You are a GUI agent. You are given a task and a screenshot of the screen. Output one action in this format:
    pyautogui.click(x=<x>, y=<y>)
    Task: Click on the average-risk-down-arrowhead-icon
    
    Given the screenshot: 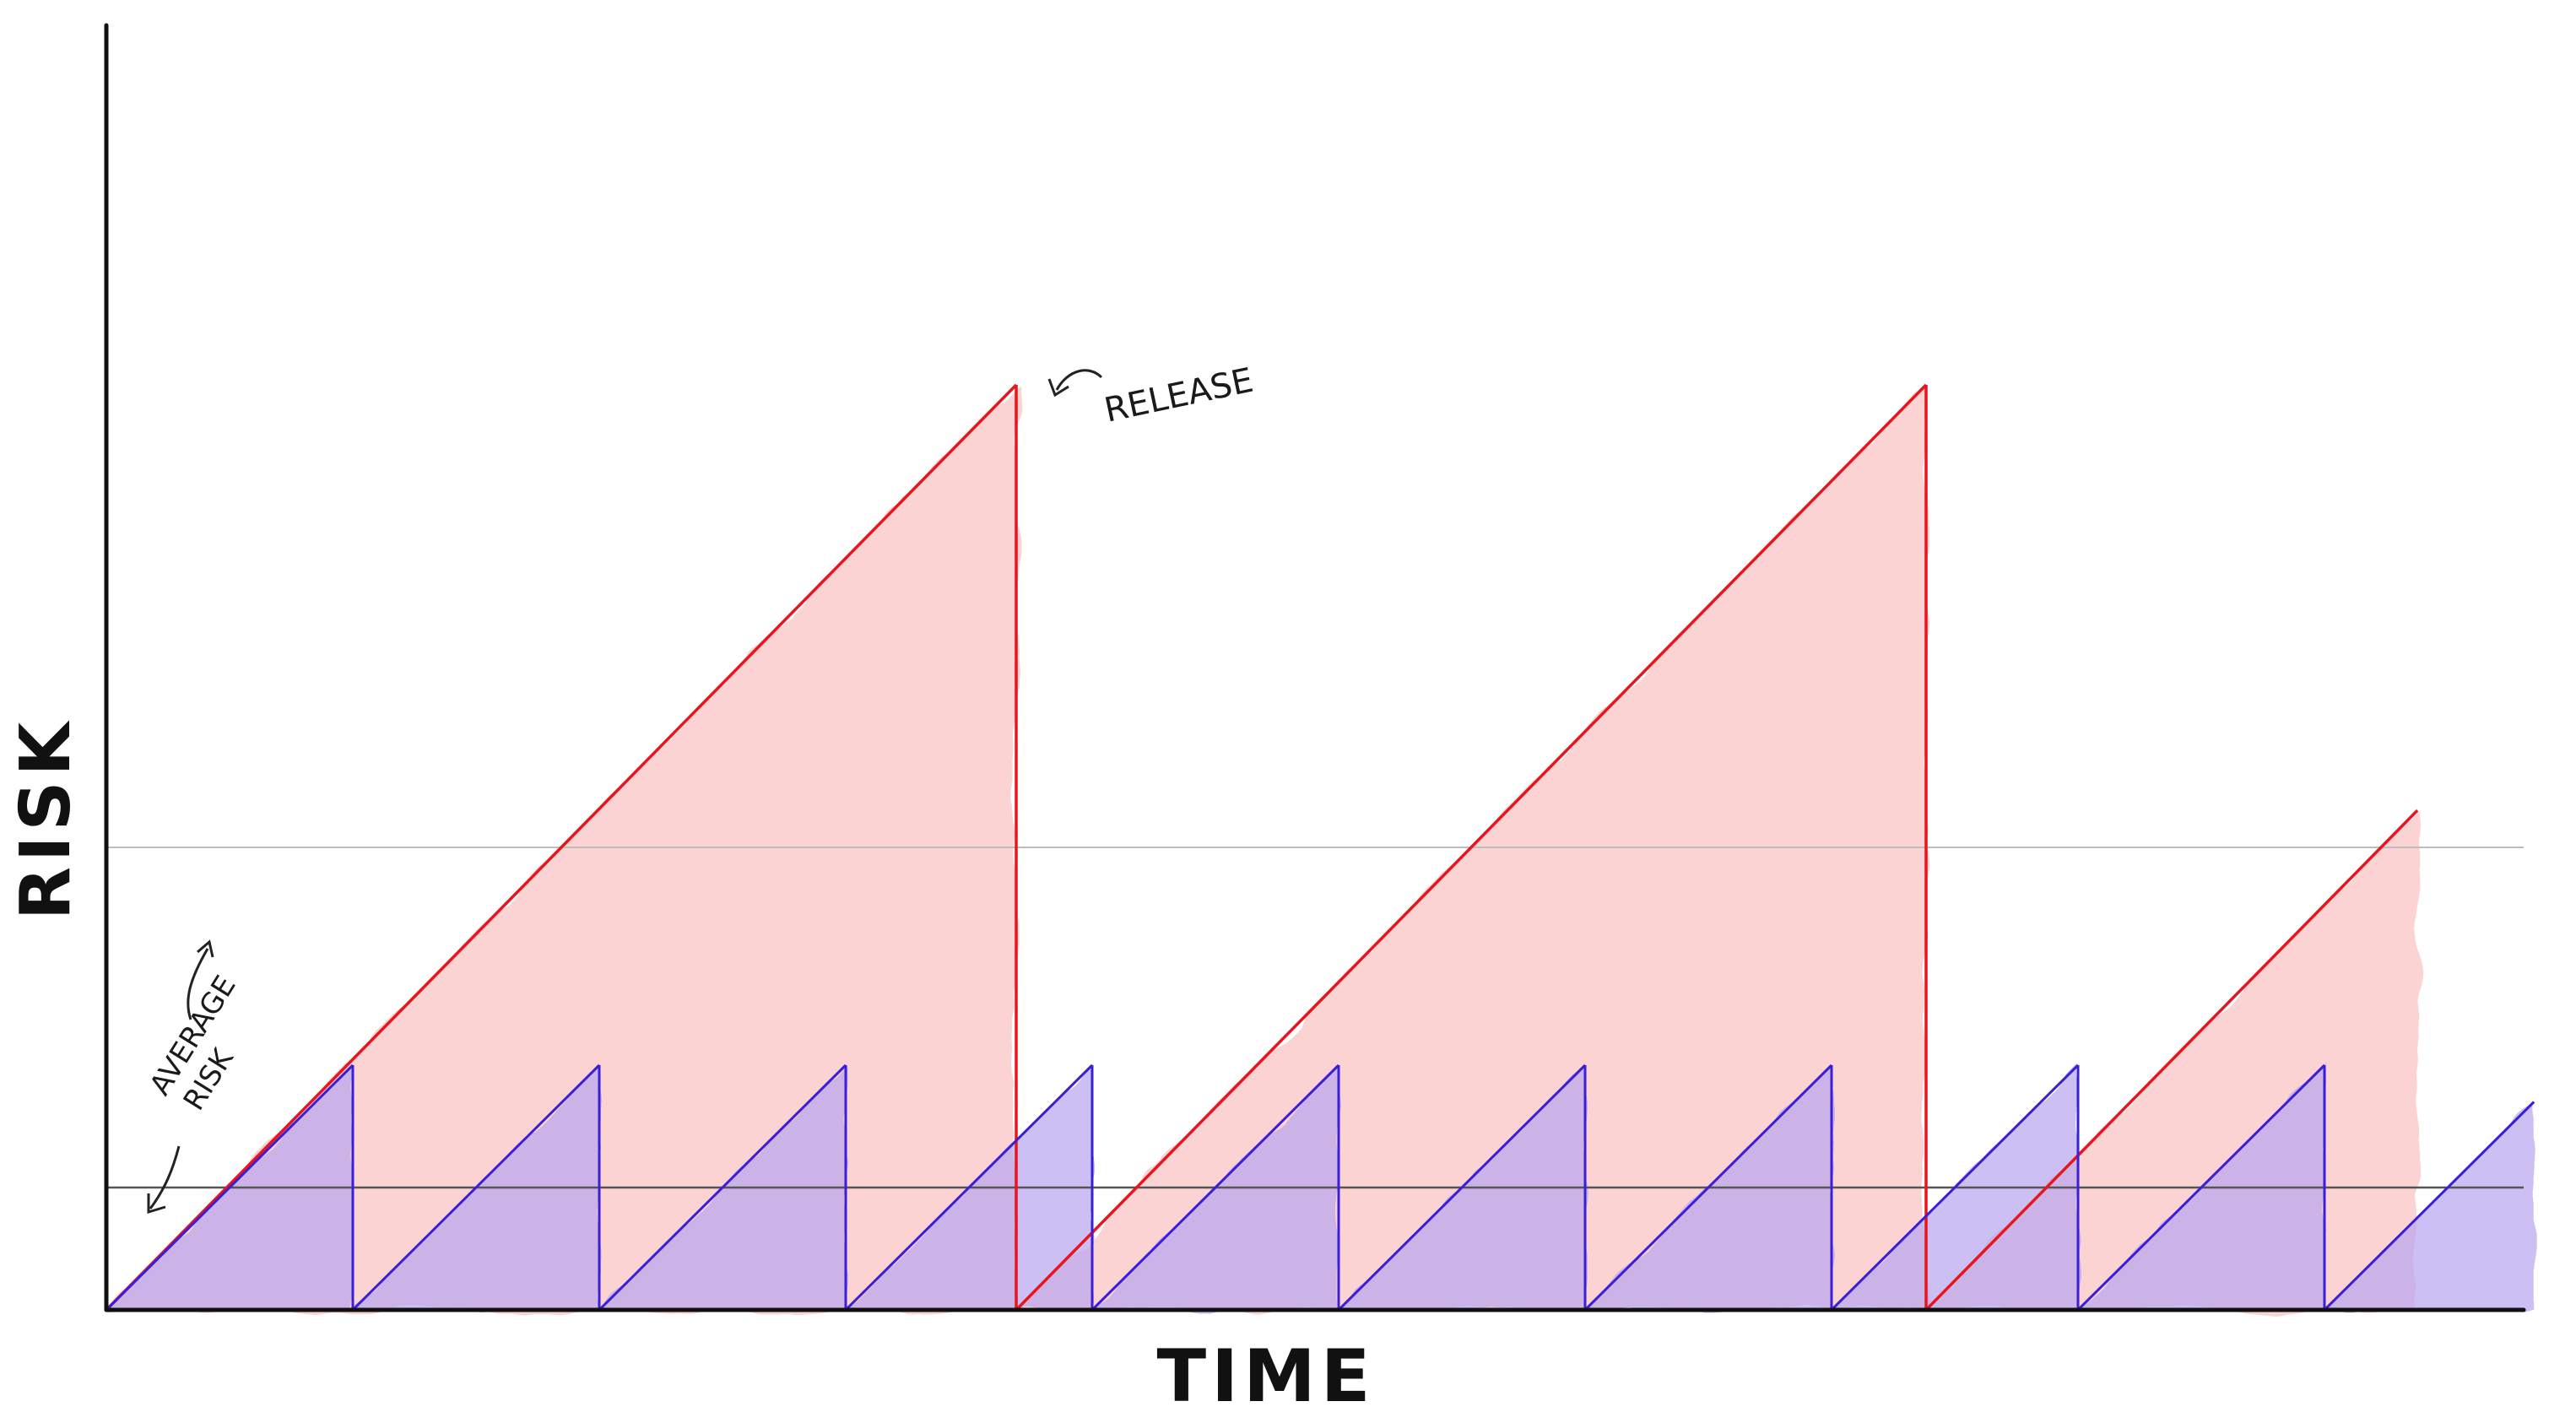 What is the action you would take?
    pyautogui.click(x=156, y=1204)
    